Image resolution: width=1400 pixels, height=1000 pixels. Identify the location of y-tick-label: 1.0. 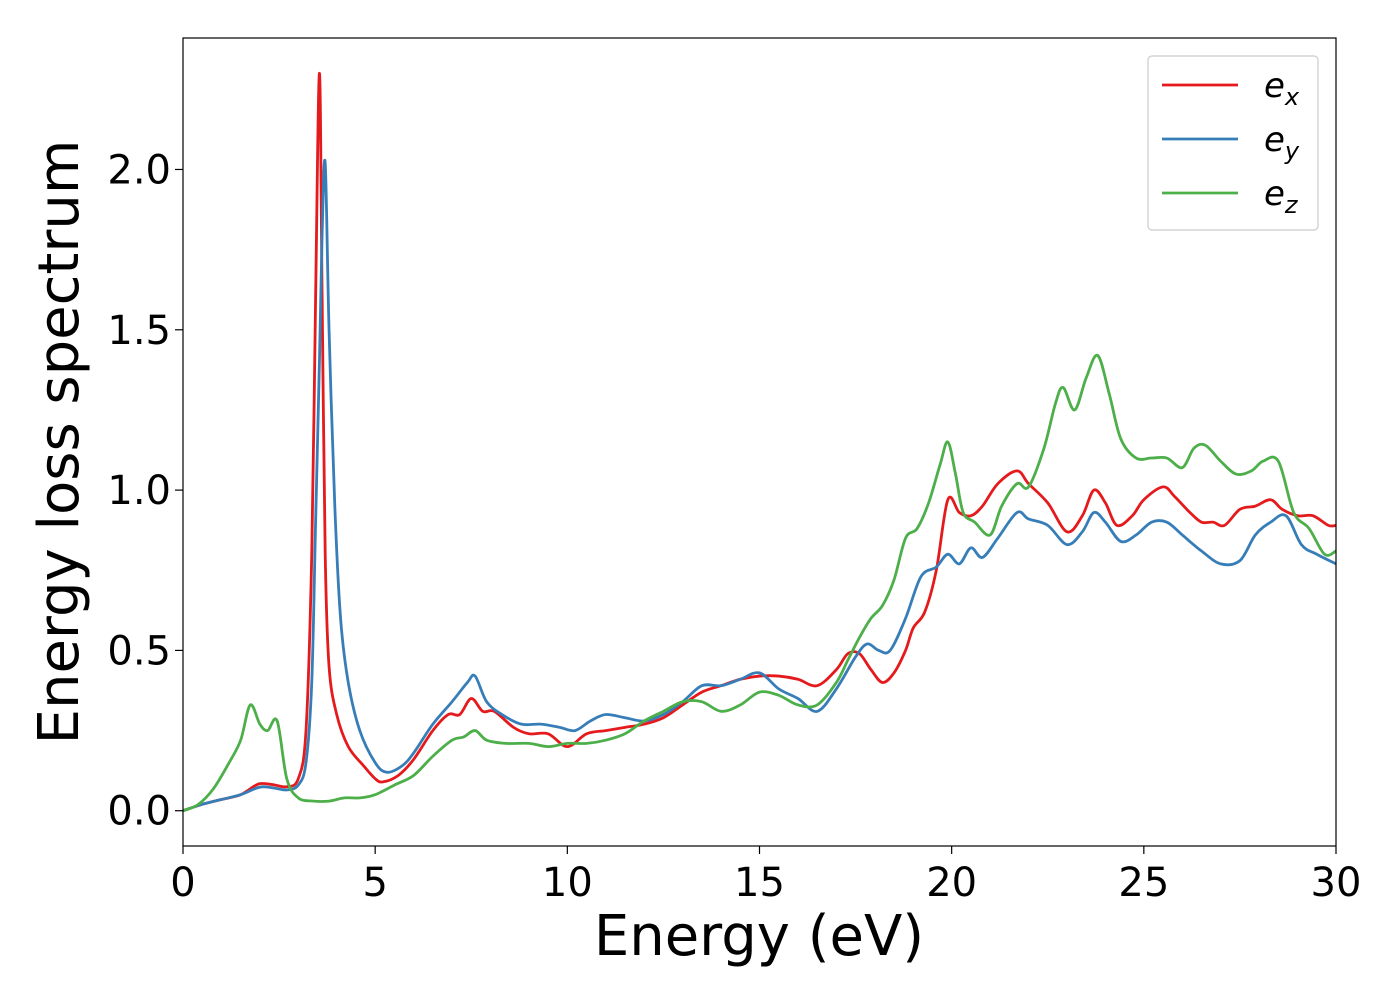
(139, 491).